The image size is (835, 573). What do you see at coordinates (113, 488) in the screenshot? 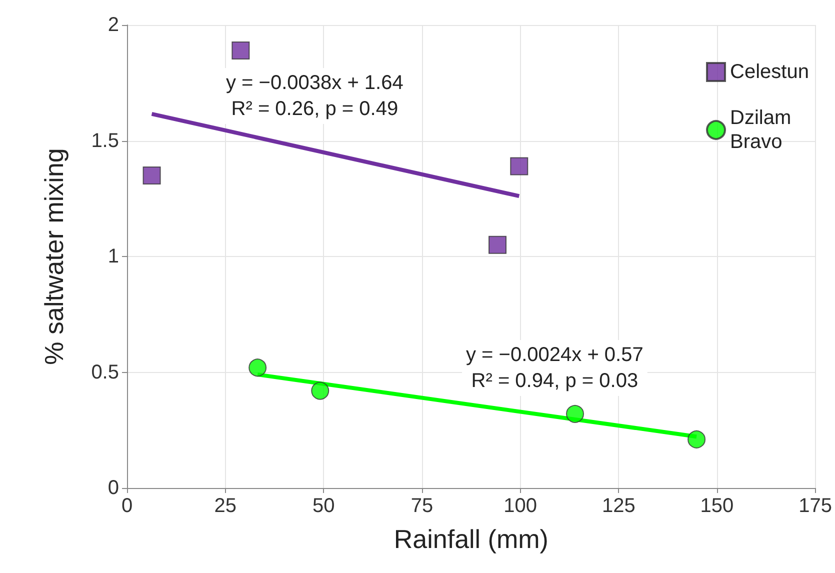
I see `y-tick-label: 0` at bounding box center [113, 488].